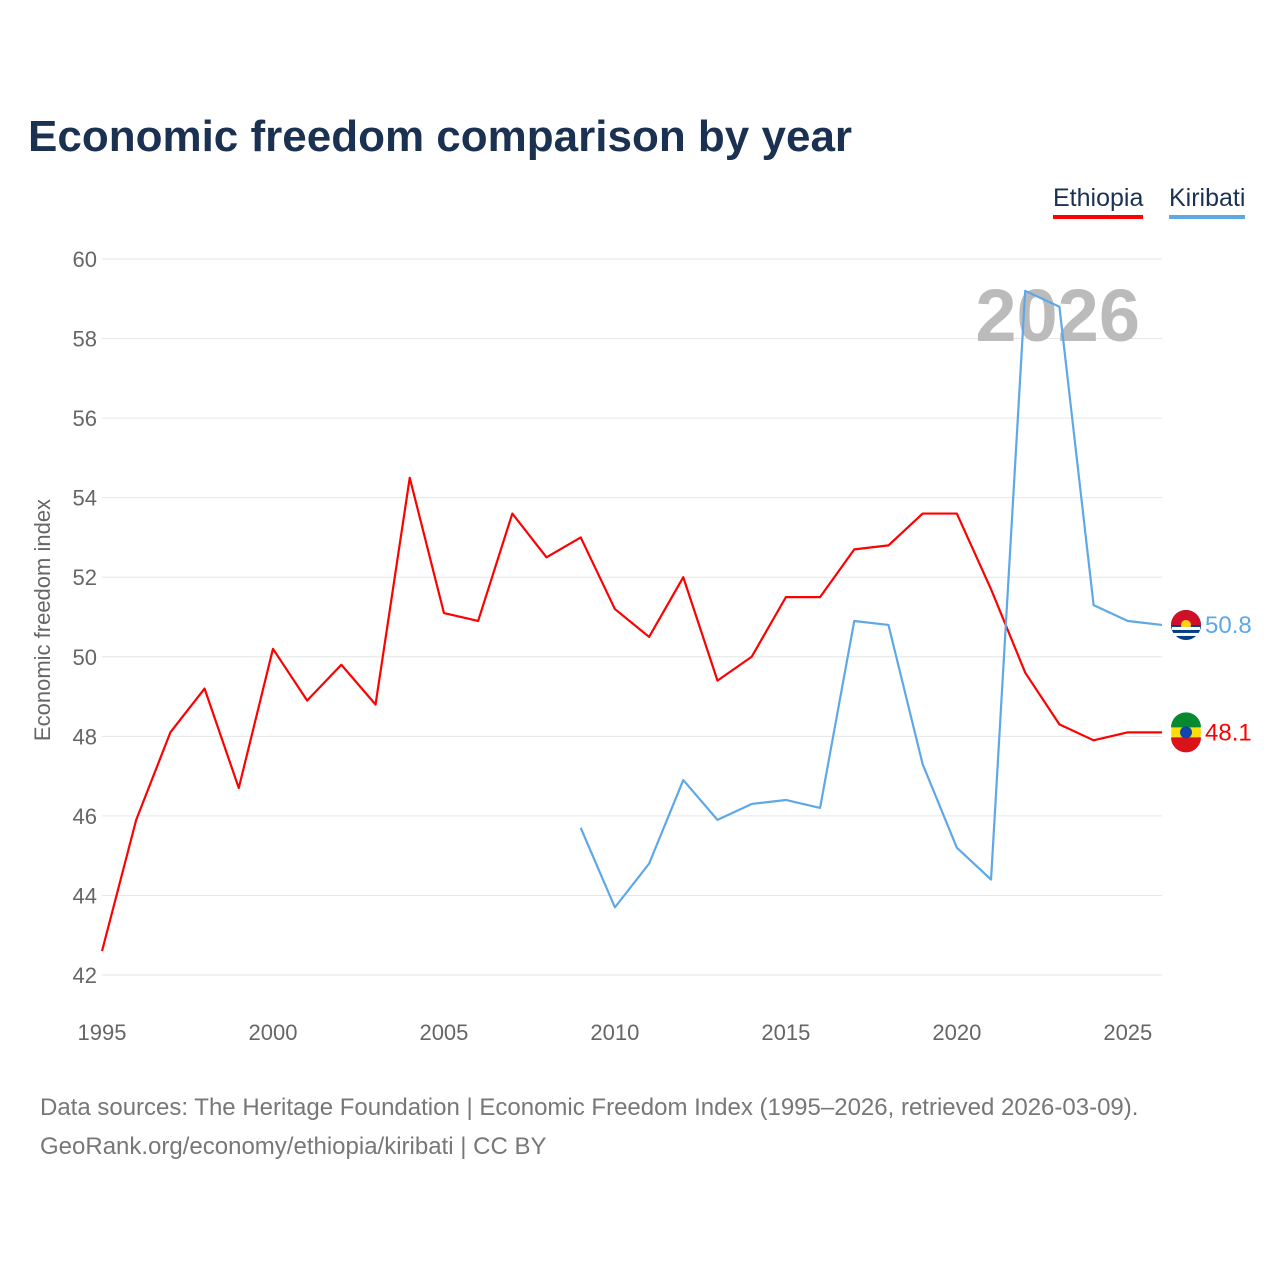  Describe the element at coordinates (85, 339) in the screenshot. I see `y-tick-label: 58` at that location.